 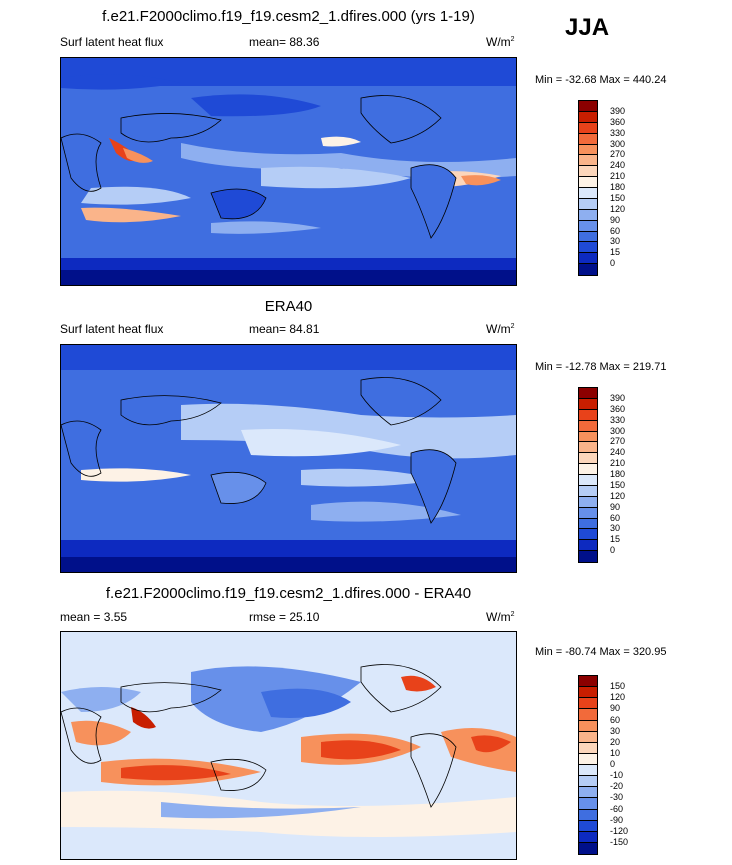 What do you see at coordinates (601, 80) in the screenshot?
I see `panel-1-minmax: Min = -32.68 Max = 440.24` at bounding box center [601, 80].